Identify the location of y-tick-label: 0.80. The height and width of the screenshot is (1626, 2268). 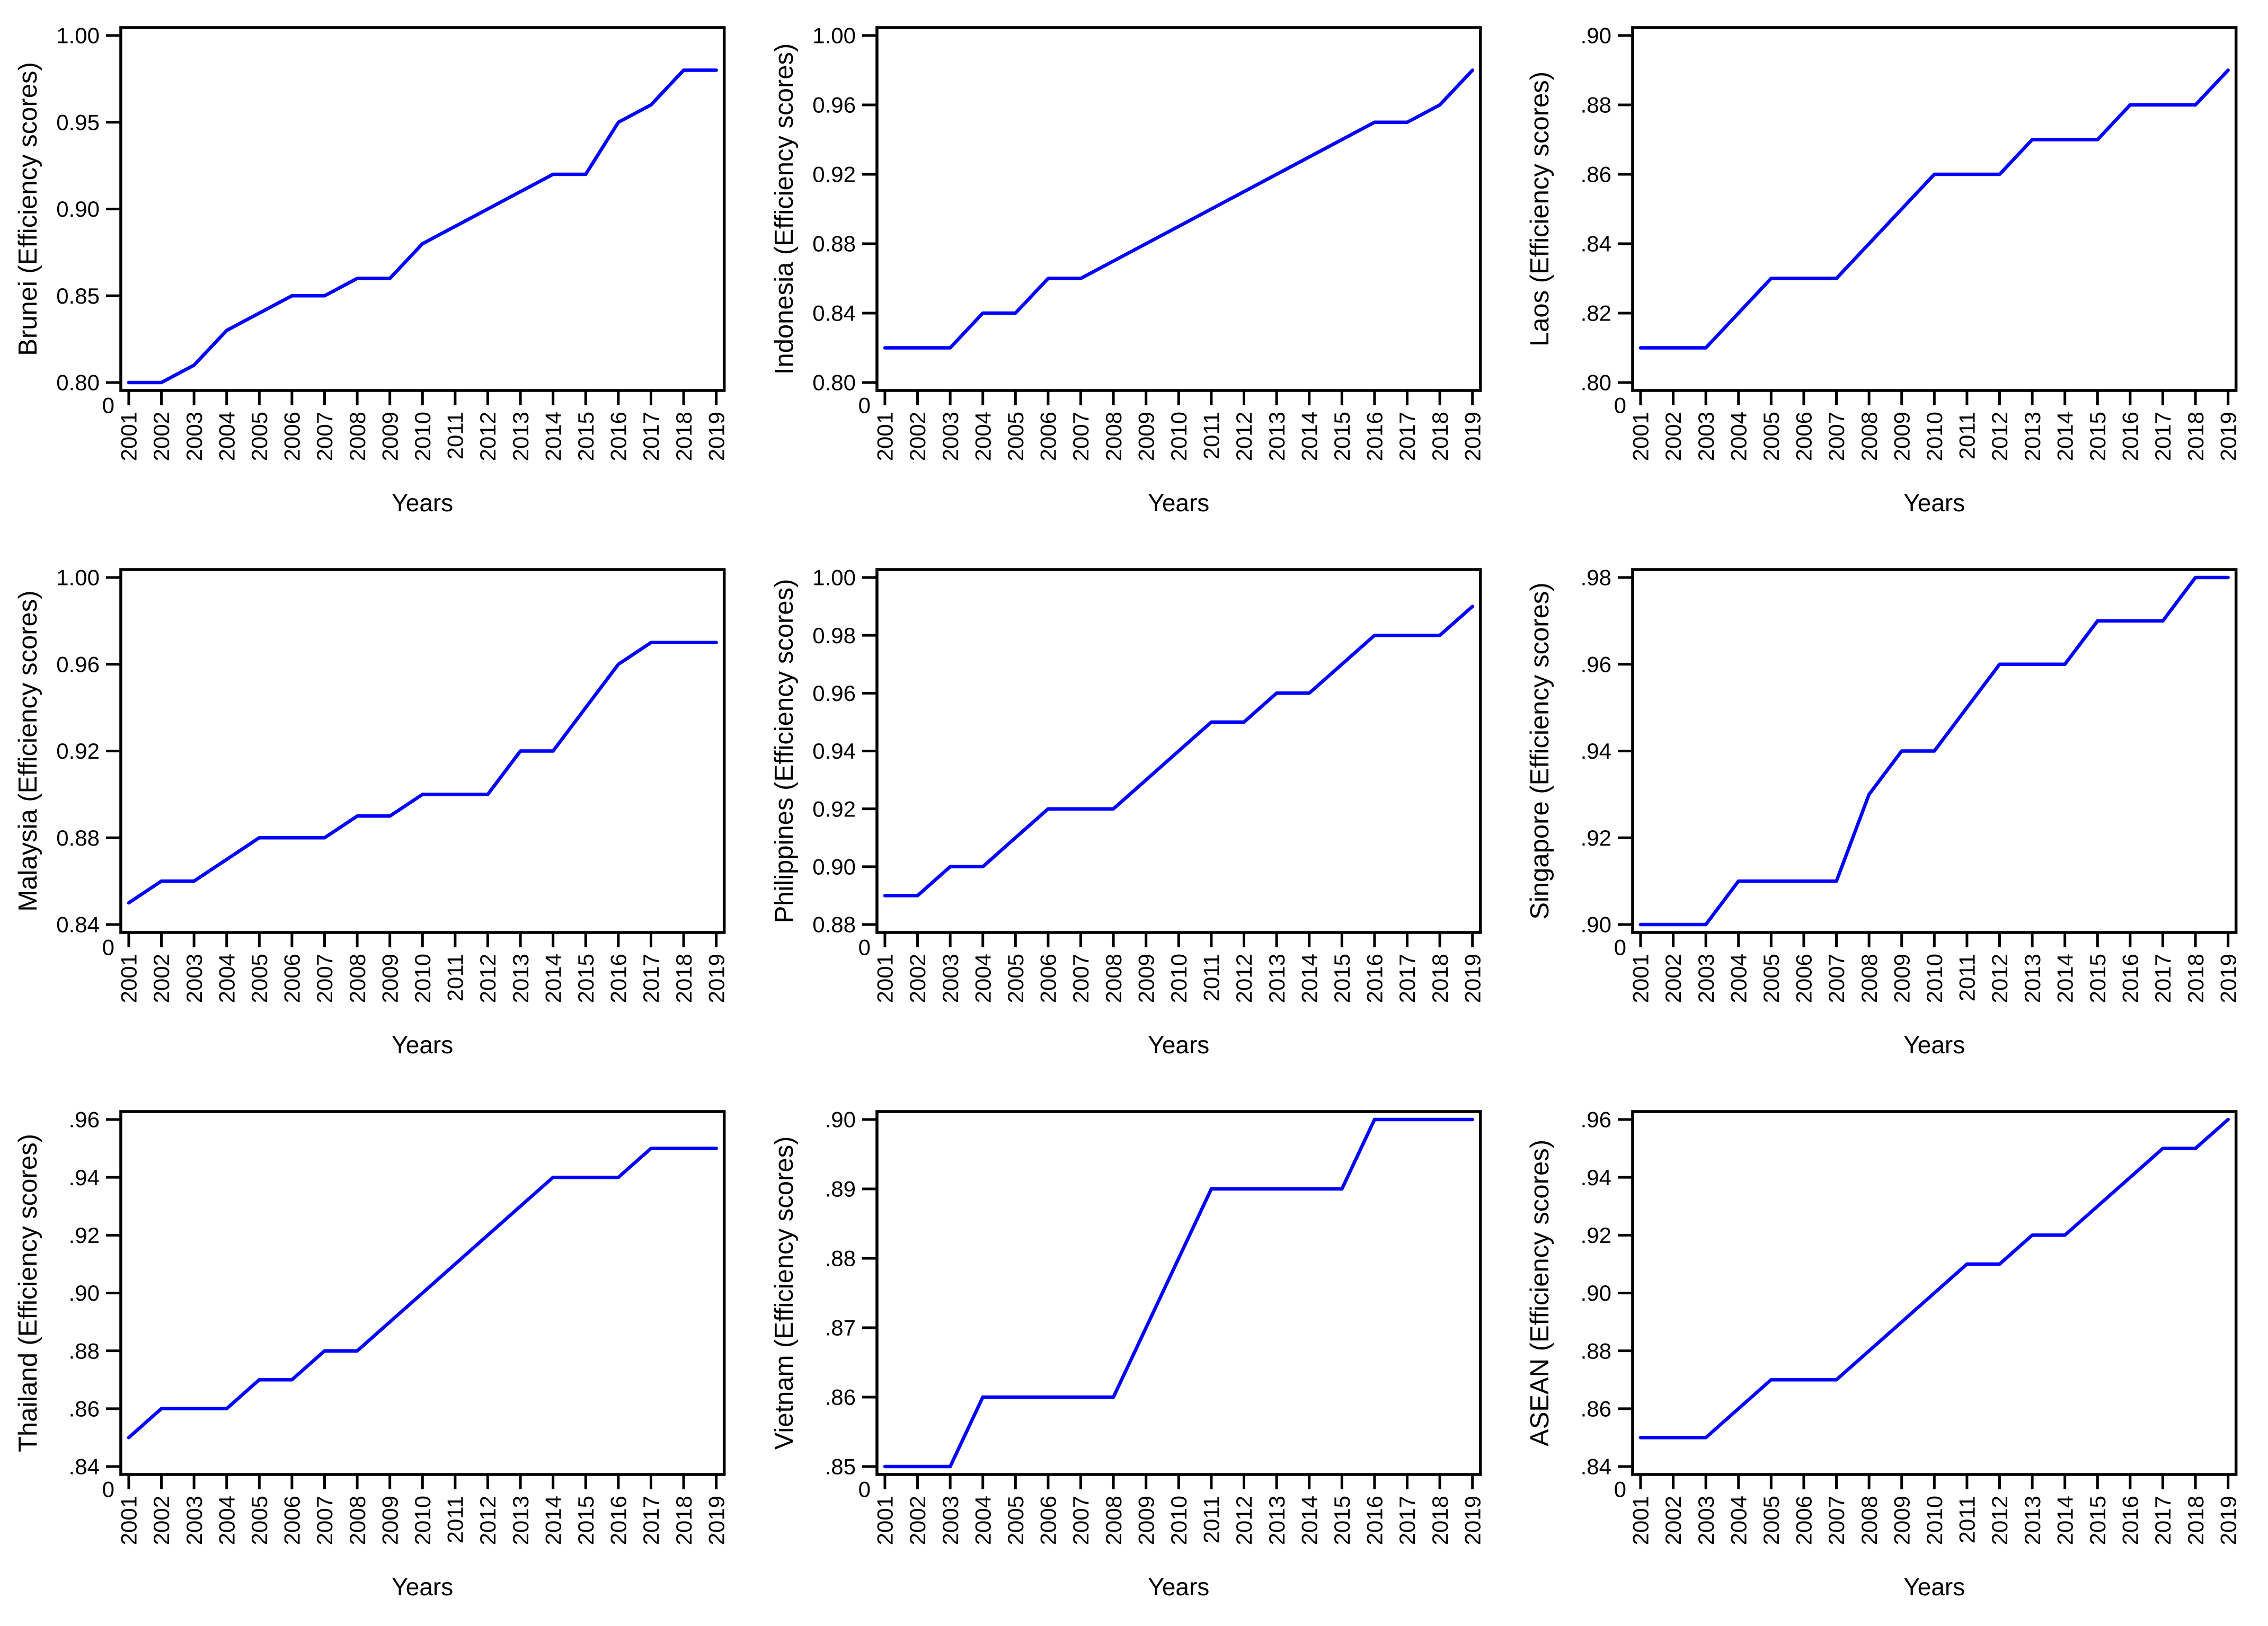
(78, 382).